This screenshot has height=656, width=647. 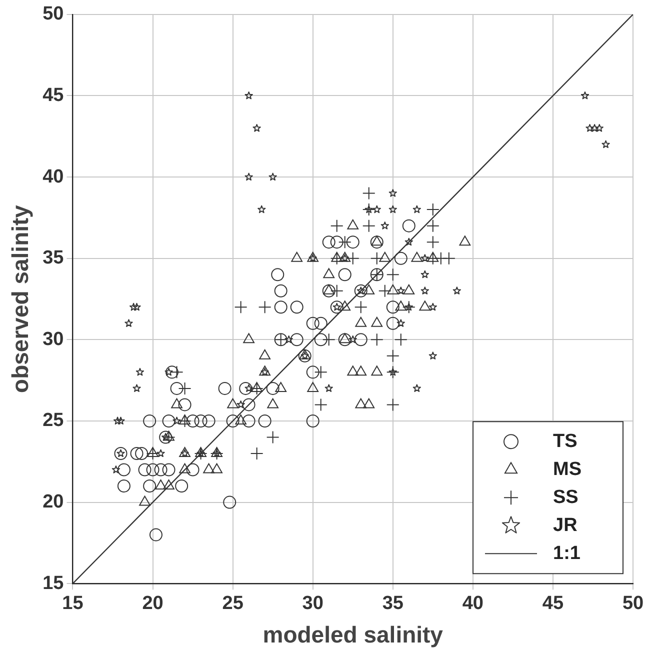 I want to click on x-tick-label: 30, so click(x=313, y=603).